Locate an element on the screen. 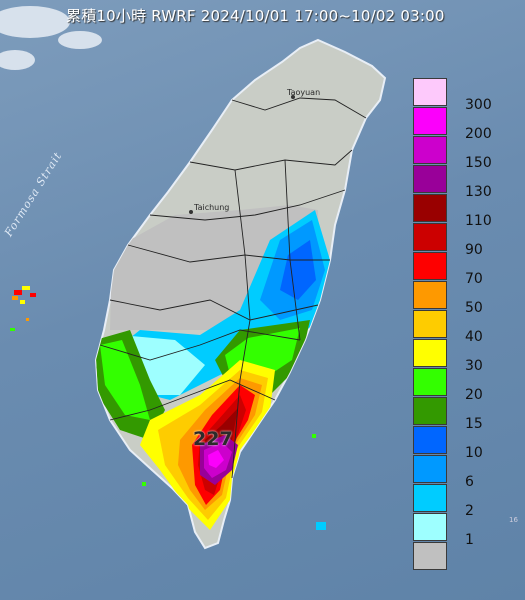  legend-label: 6 is located at coordinates (469, 482).